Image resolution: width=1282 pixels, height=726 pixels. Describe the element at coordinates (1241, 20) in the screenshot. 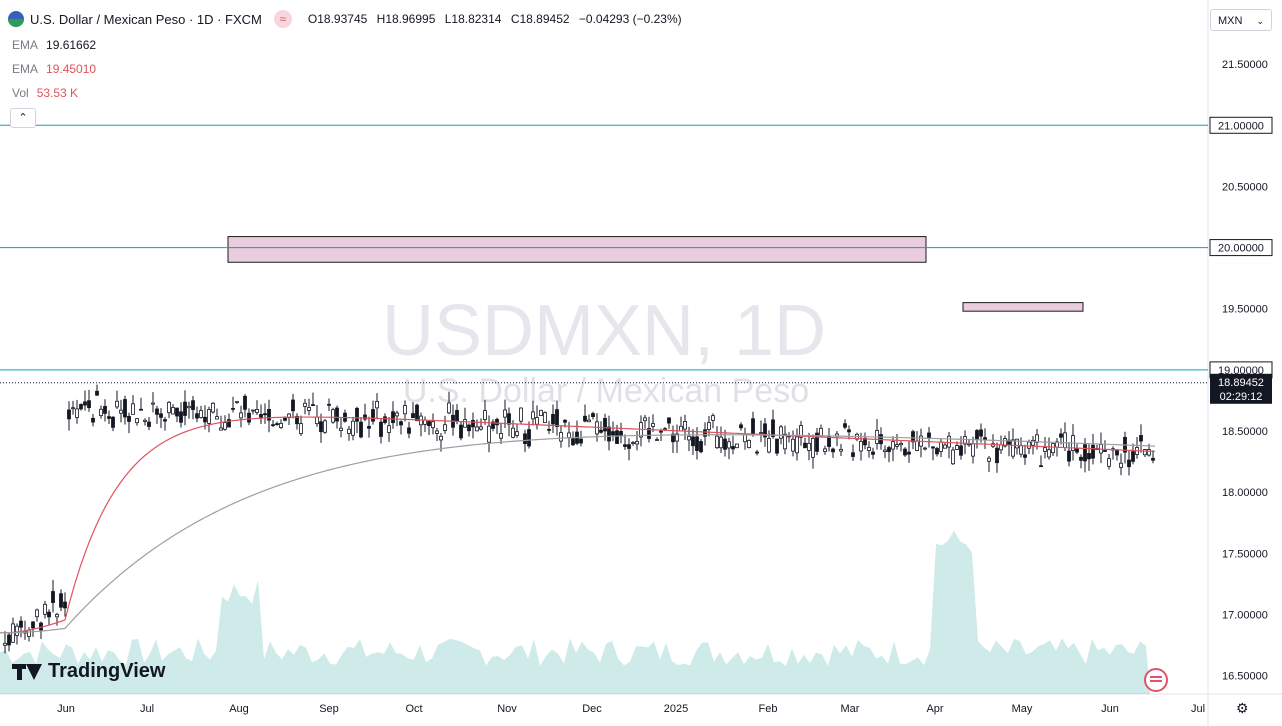

I see `currency-select: MXN ⌄` at that location.